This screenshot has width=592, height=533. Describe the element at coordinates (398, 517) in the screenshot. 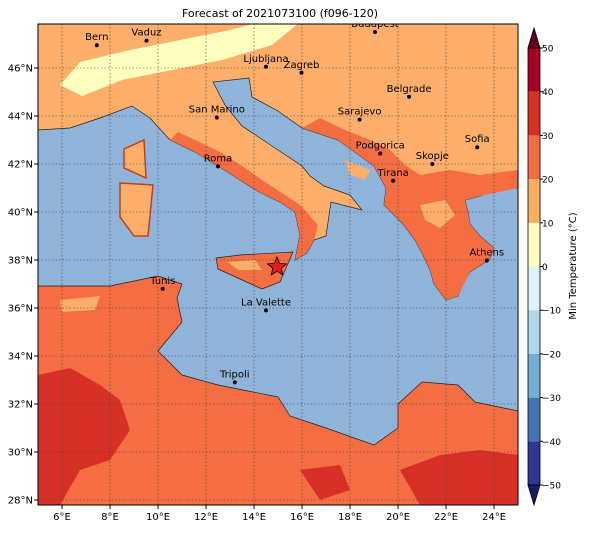

I see `lon-label: 20°E` at that location.